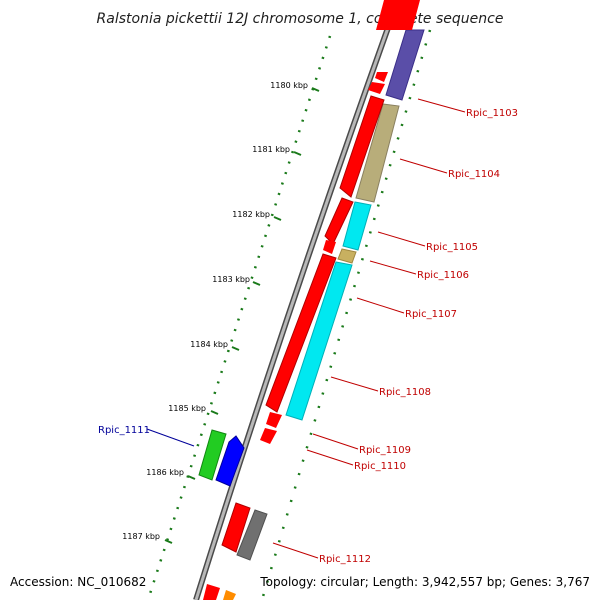 Image resolution: width=600 pixels, height=600 pixels. I want to click on tick-label-1182: 1182 kbp, so click(251, 214).